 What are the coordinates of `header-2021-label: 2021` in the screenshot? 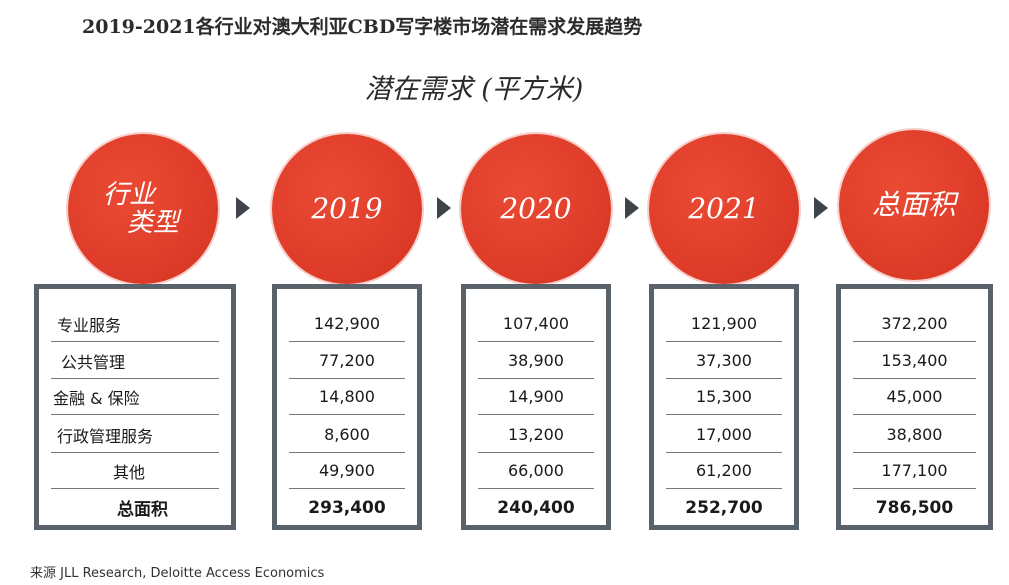 It's located at (724, 208).